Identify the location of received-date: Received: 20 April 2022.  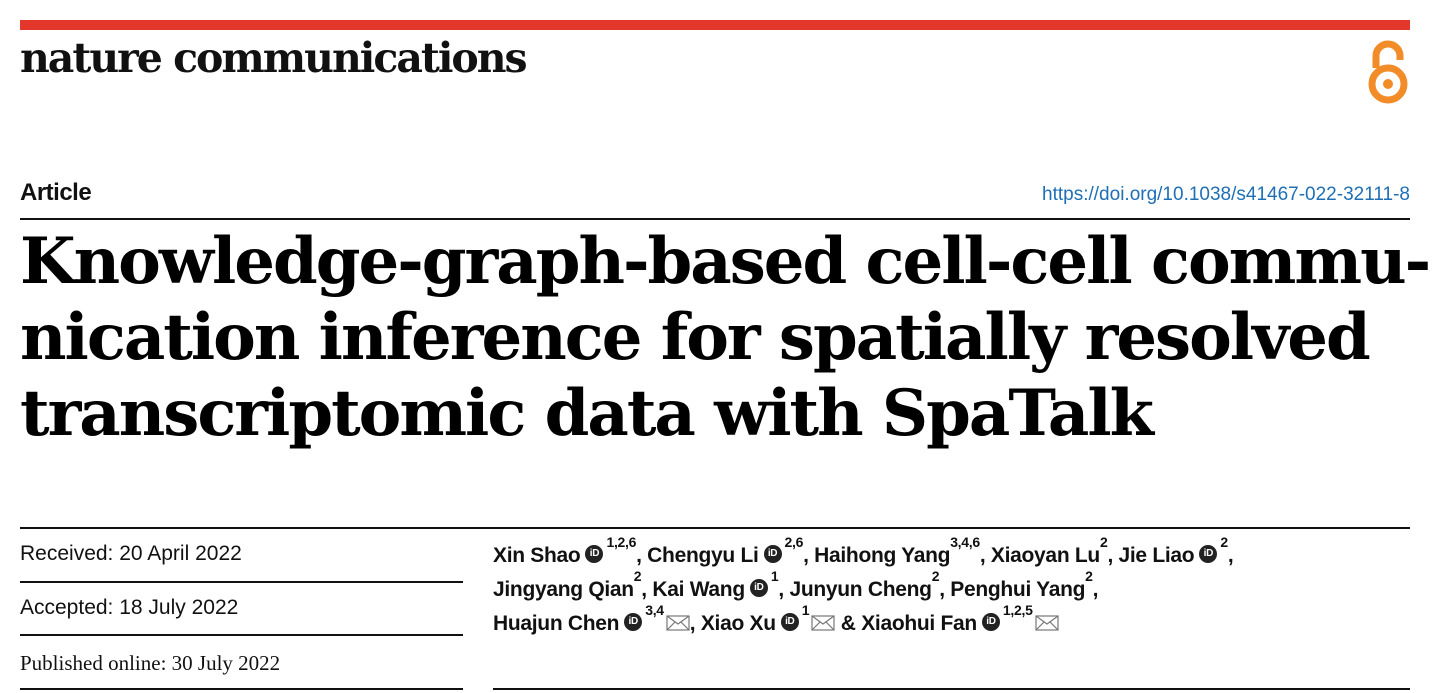
(131, 553).